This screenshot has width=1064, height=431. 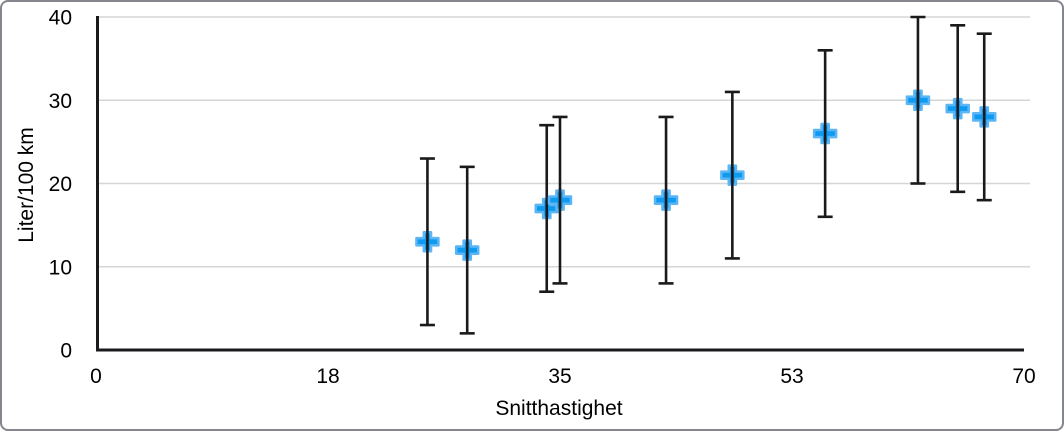 What do you see at coordinates (559, 376) in the screenshot?
I see `x-tick-label: 35` at bounding box center [559, 376].